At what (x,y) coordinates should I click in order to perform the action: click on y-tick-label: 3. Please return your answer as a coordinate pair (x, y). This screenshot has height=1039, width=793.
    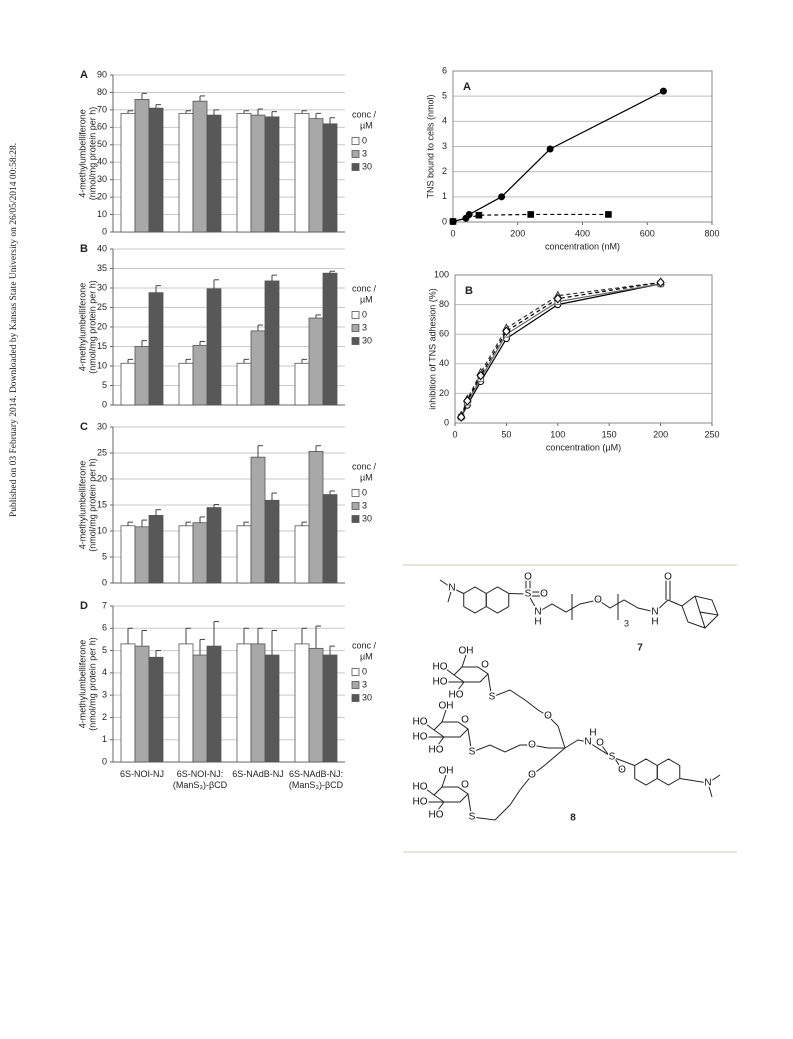
    Looking at the image, I should click on (444, 146).